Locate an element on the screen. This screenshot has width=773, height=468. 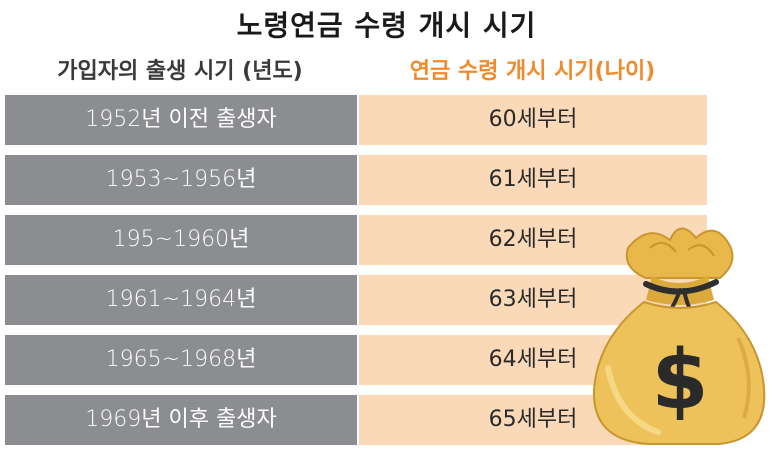
birth-period-cell: 1952년 이전 출생자 is located at coordinates (181, 120).